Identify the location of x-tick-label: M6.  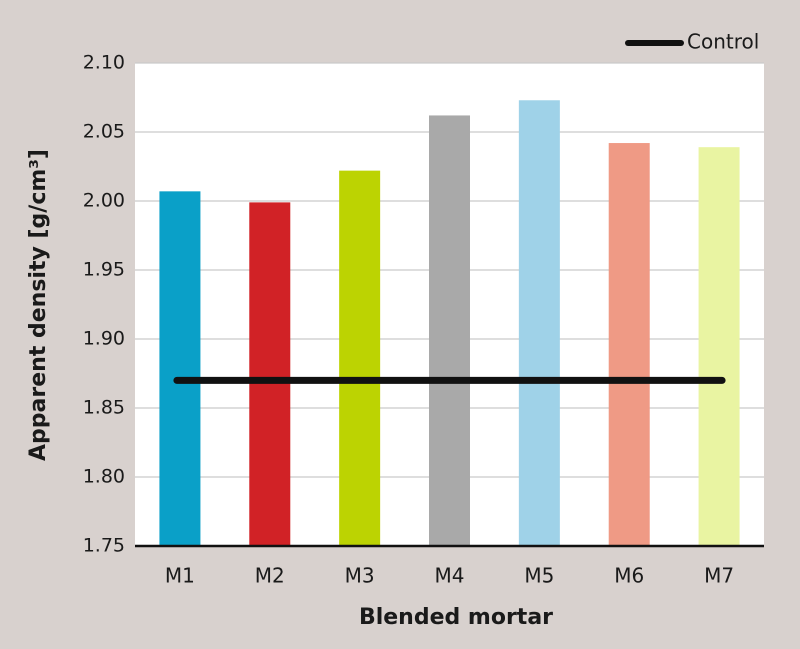
(629, 576).